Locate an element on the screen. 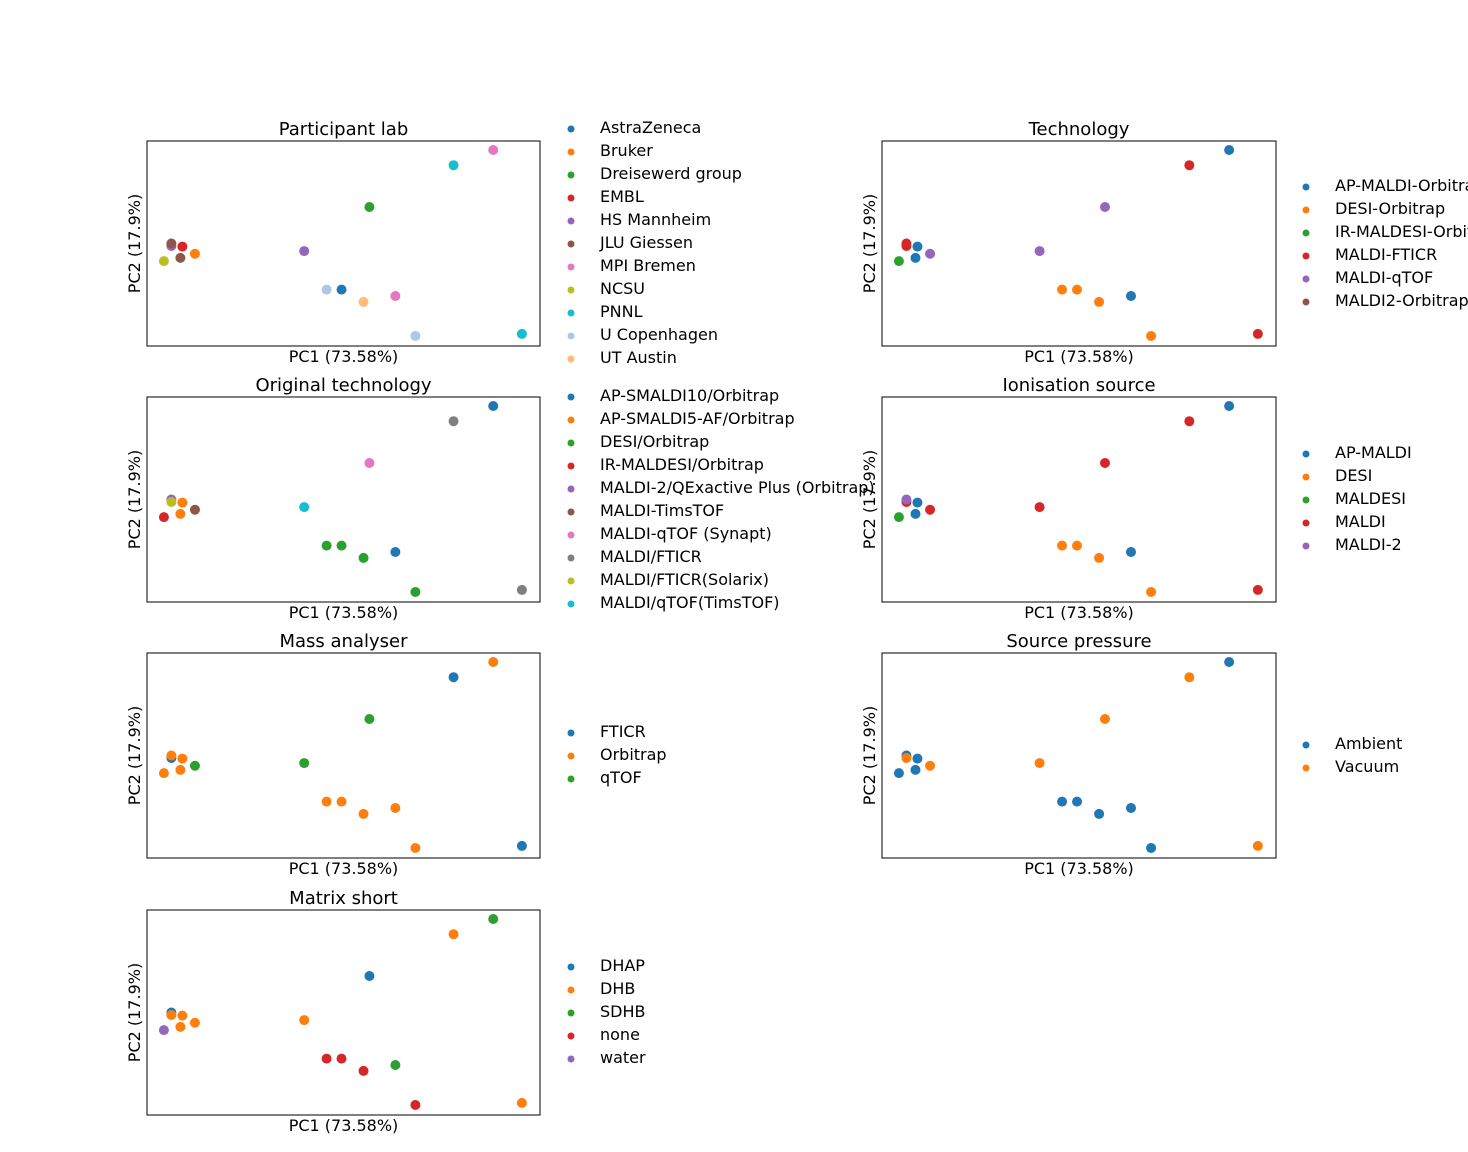 This screenshot has height=1152, width=1468. legend-label-1: Bruker is located at coordinates (626, 150).